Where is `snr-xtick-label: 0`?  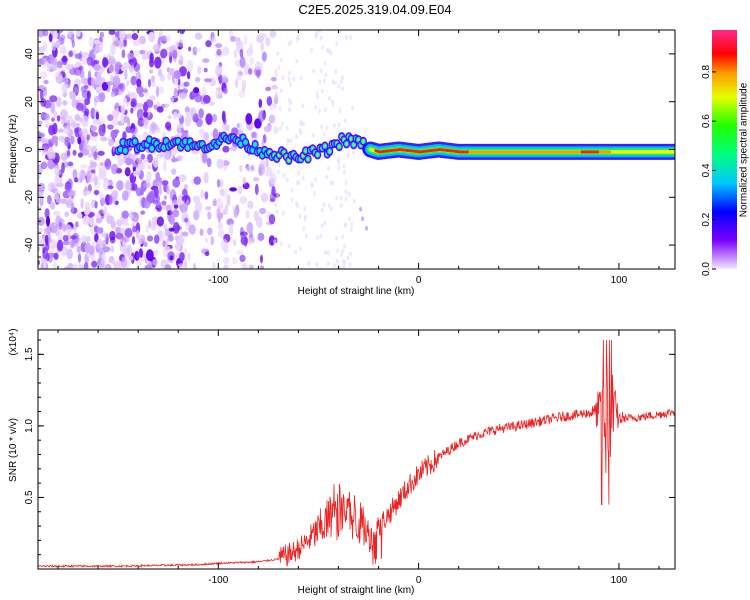 snr-xtick-label: 0 is located at coordinates (419, 580).